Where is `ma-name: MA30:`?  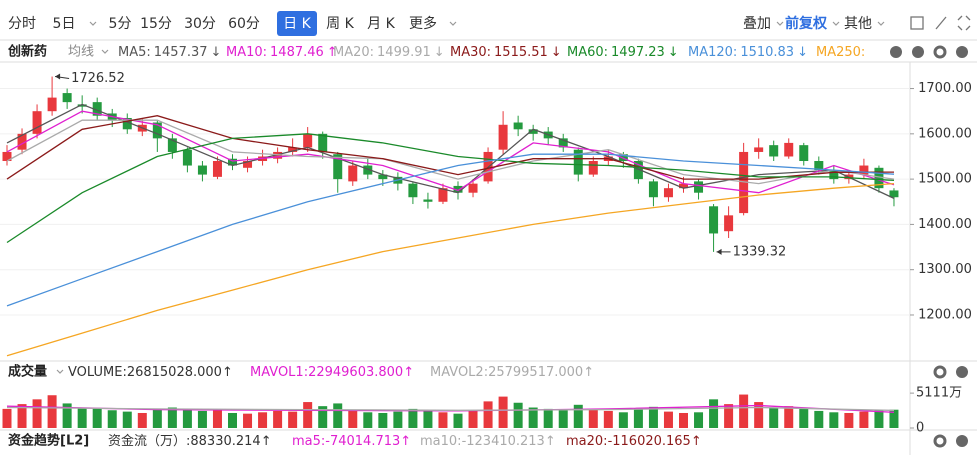 ma-name: MA30: is located at coordinates (470, 52).